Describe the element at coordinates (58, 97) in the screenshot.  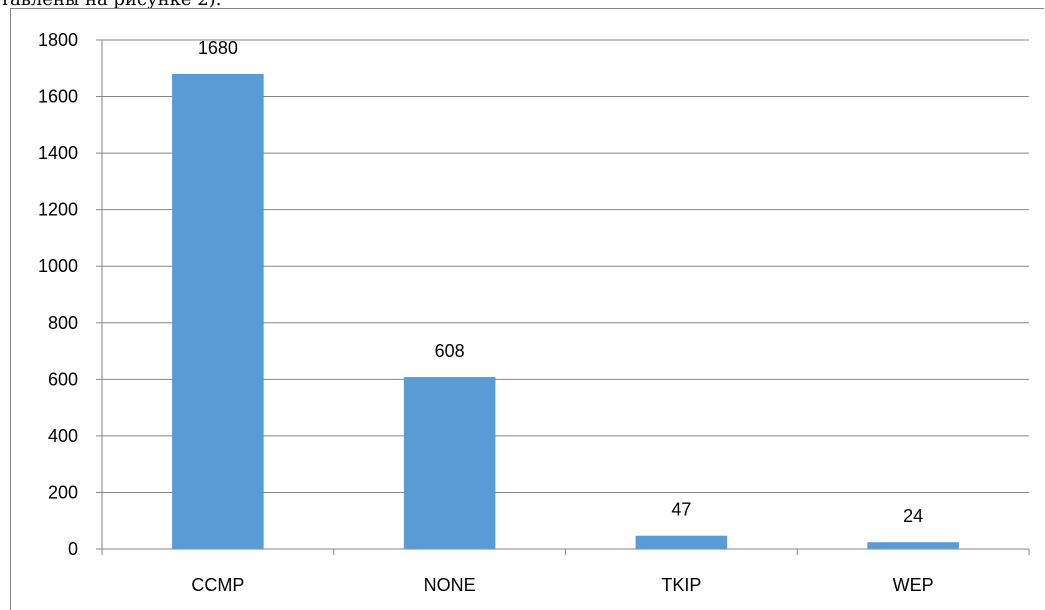
I see `y-tick-label: 1600` at that location.